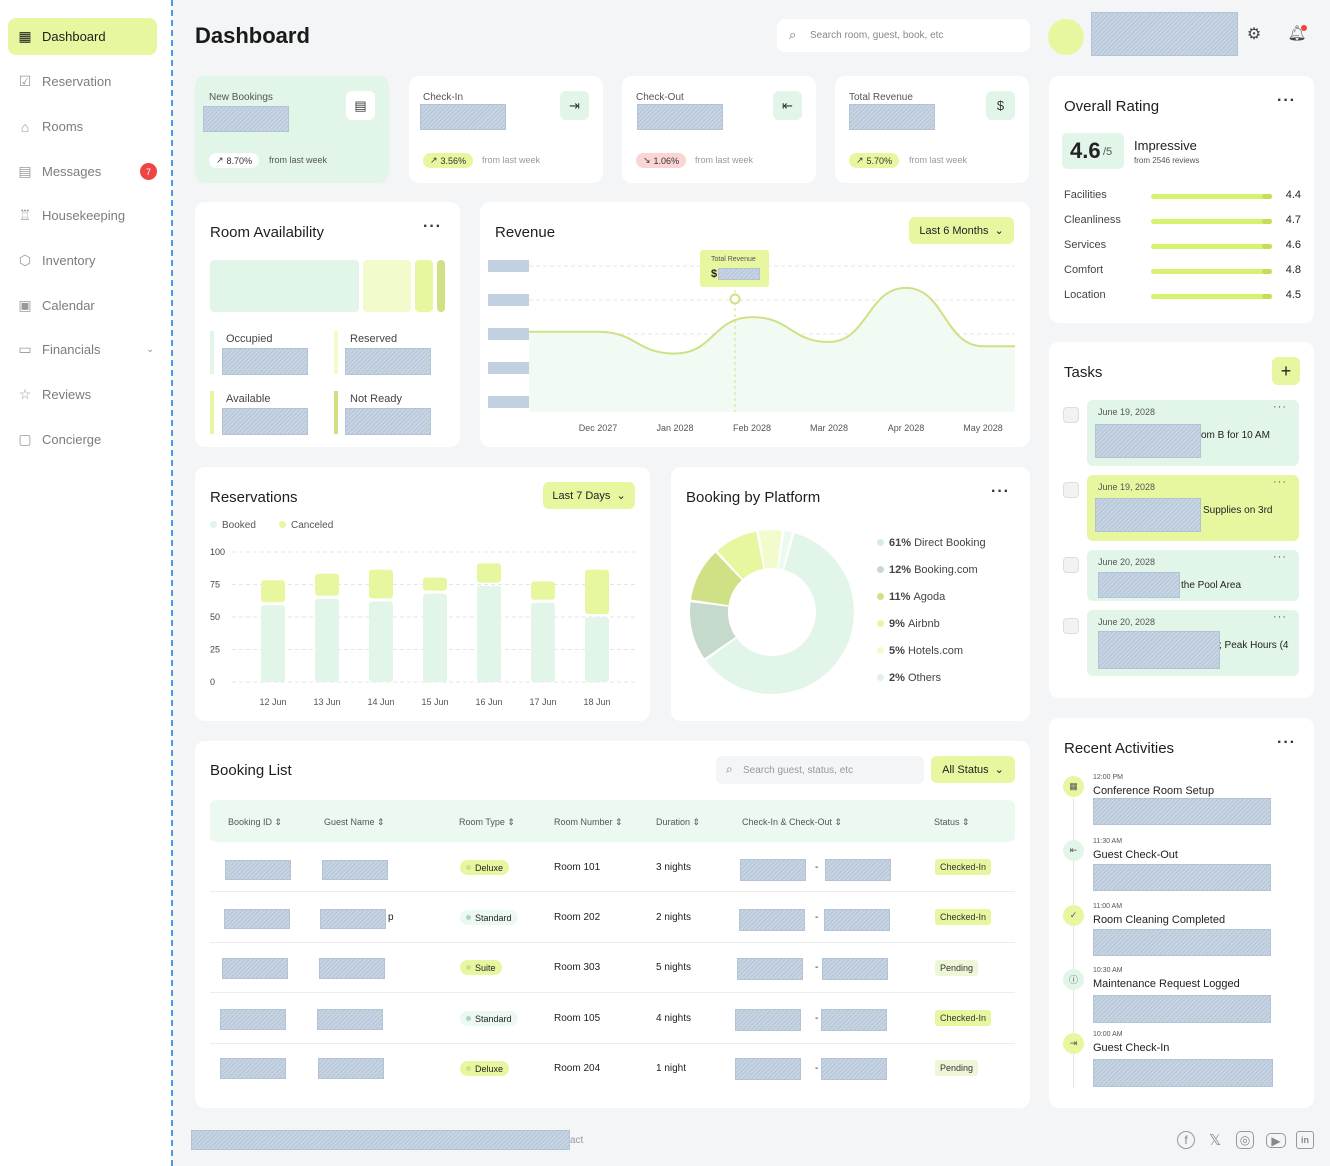 Image resolution: width=1330 pixels, height=1166 pixels. Describe the element at coordinates (1305, 1140) in the screenshot. I see `linkedin-icon: in` at that location.